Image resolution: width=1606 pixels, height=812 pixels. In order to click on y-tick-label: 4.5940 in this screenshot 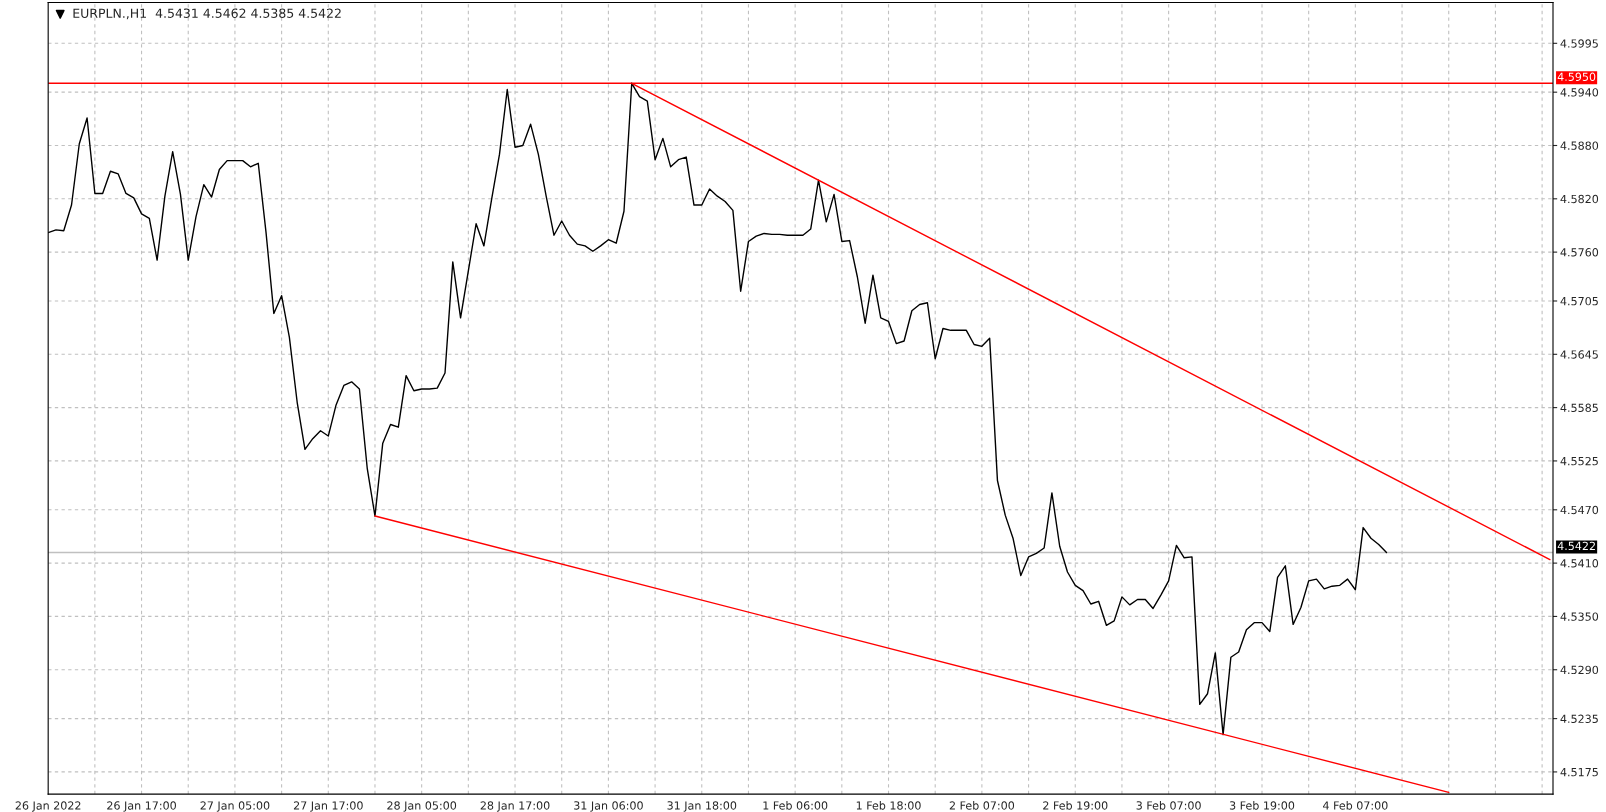, I will do `click(1579, 92)`.